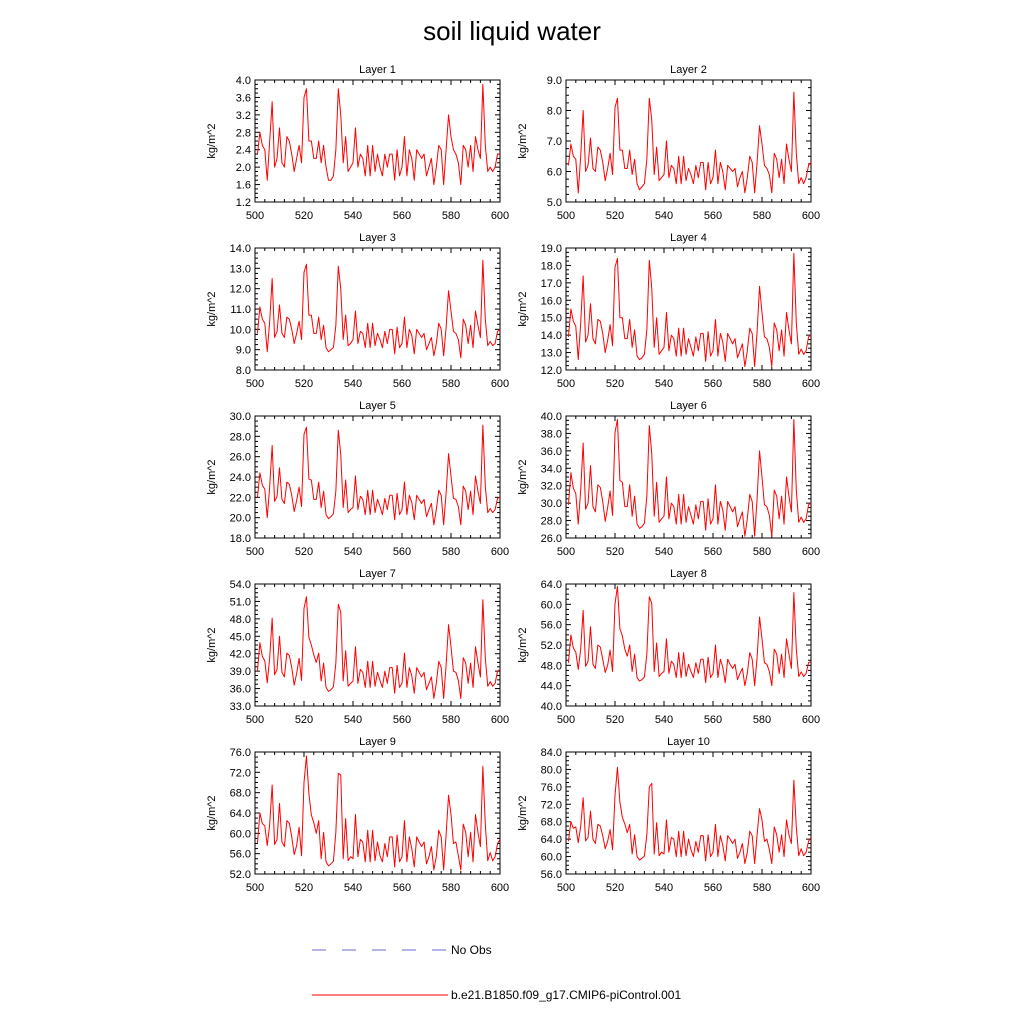 This screenshot has height=1024, width=1024. I want to click on y-tick-label: 26.0, so click(240, 458).